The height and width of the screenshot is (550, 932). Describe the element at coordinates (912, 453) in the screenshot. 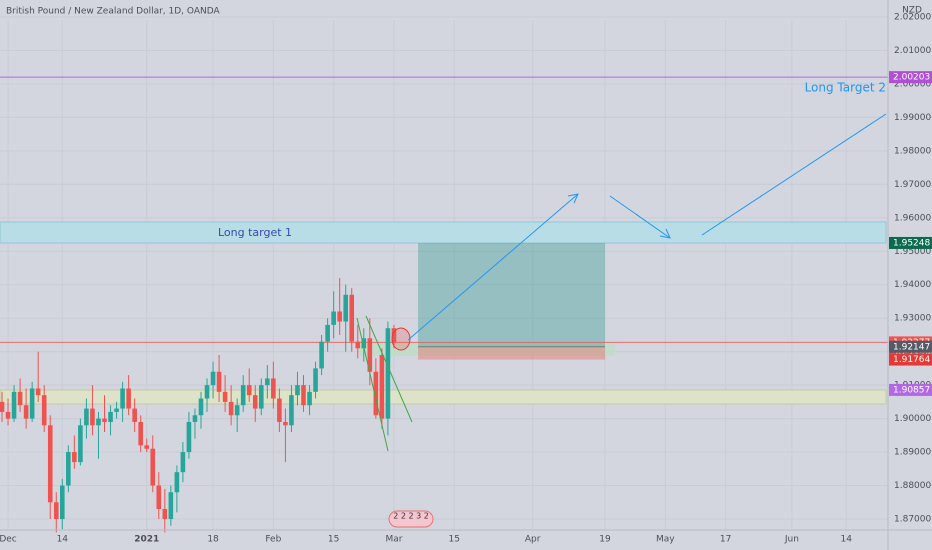

I see `y-tick-label: 1.89000` at that location.